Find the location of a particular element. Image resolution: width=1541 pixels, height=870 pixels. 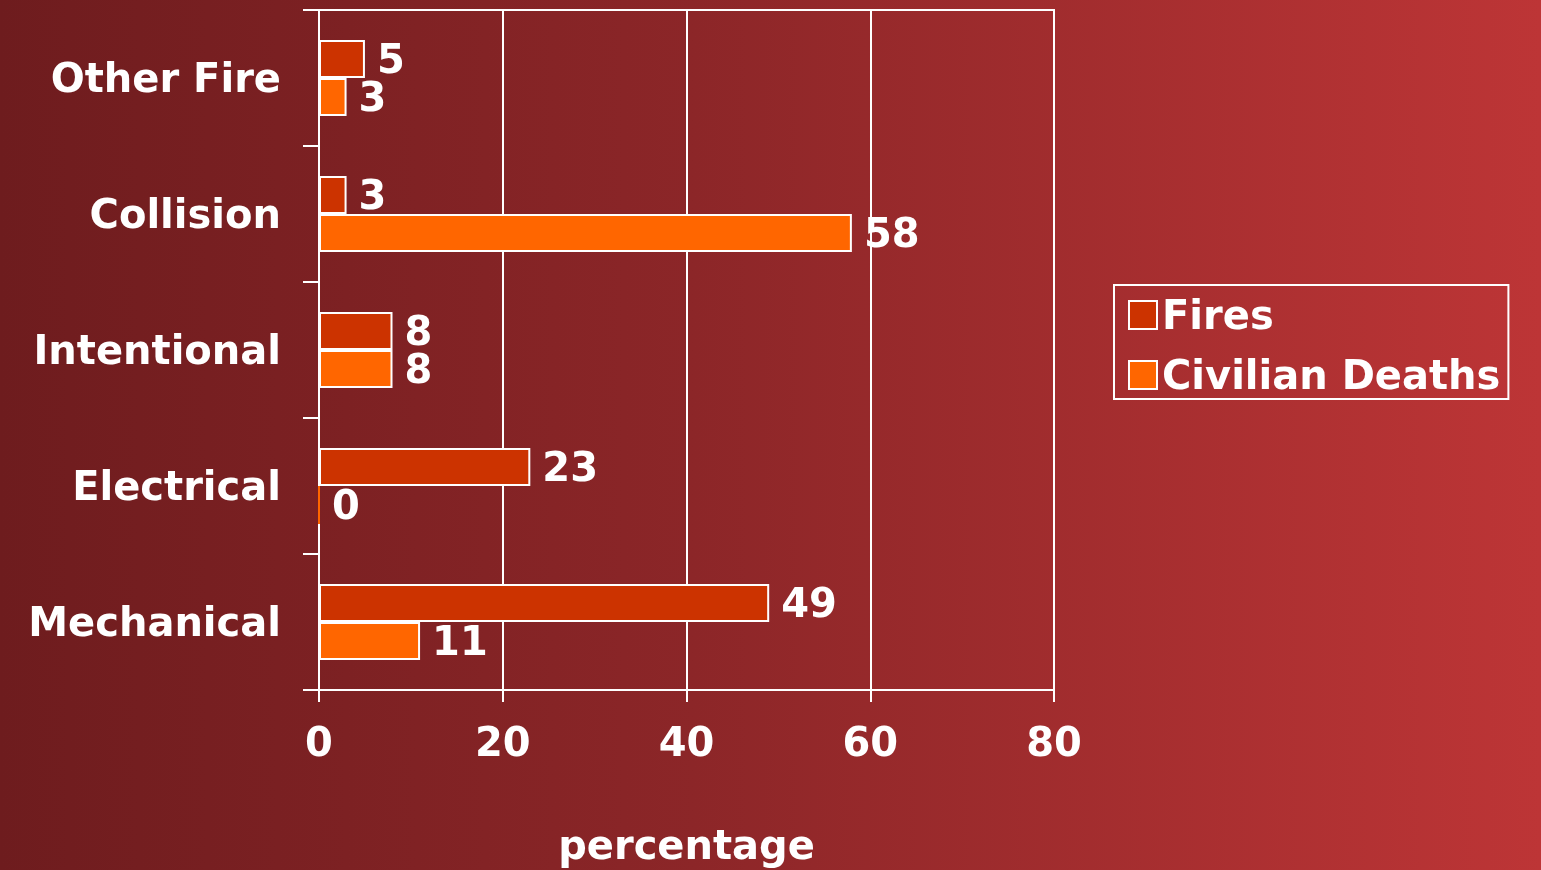

data-label: 49 is located at coordinates (809, 602).